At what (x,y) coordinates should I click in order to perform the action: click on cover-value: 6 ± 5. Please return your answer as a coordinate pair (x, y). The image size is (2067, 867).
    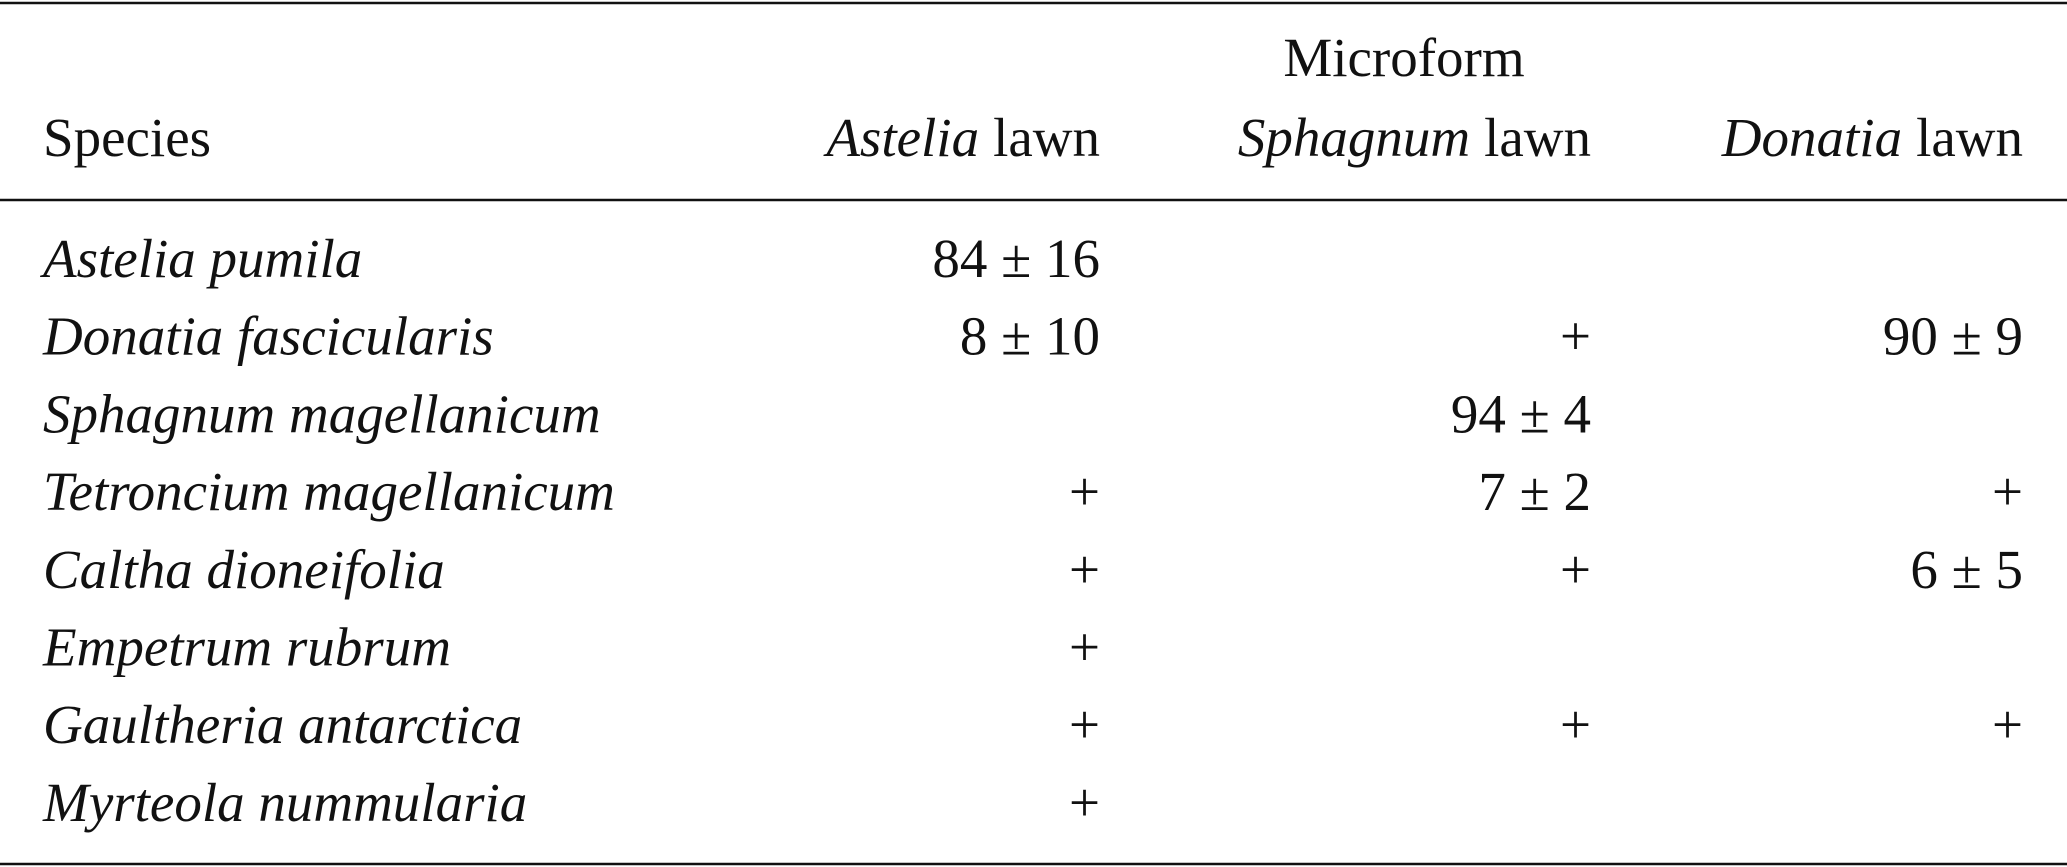
    Looking at the image, I should click on (1966, 569).